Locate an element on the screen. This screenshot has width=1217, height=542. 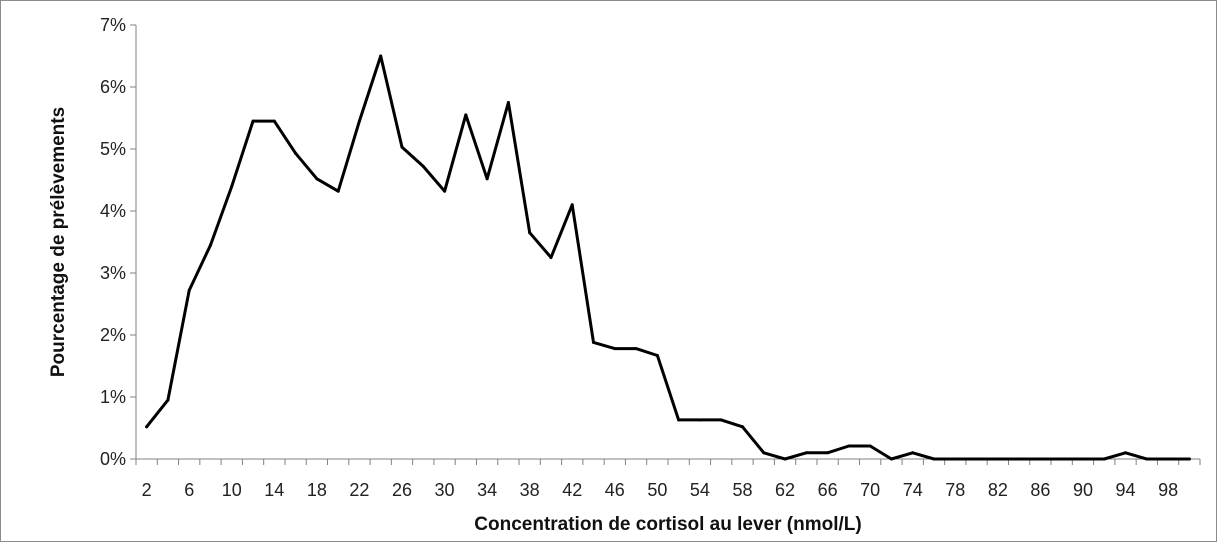
x-tick-label: 14 is located at coordinates (274, 490).